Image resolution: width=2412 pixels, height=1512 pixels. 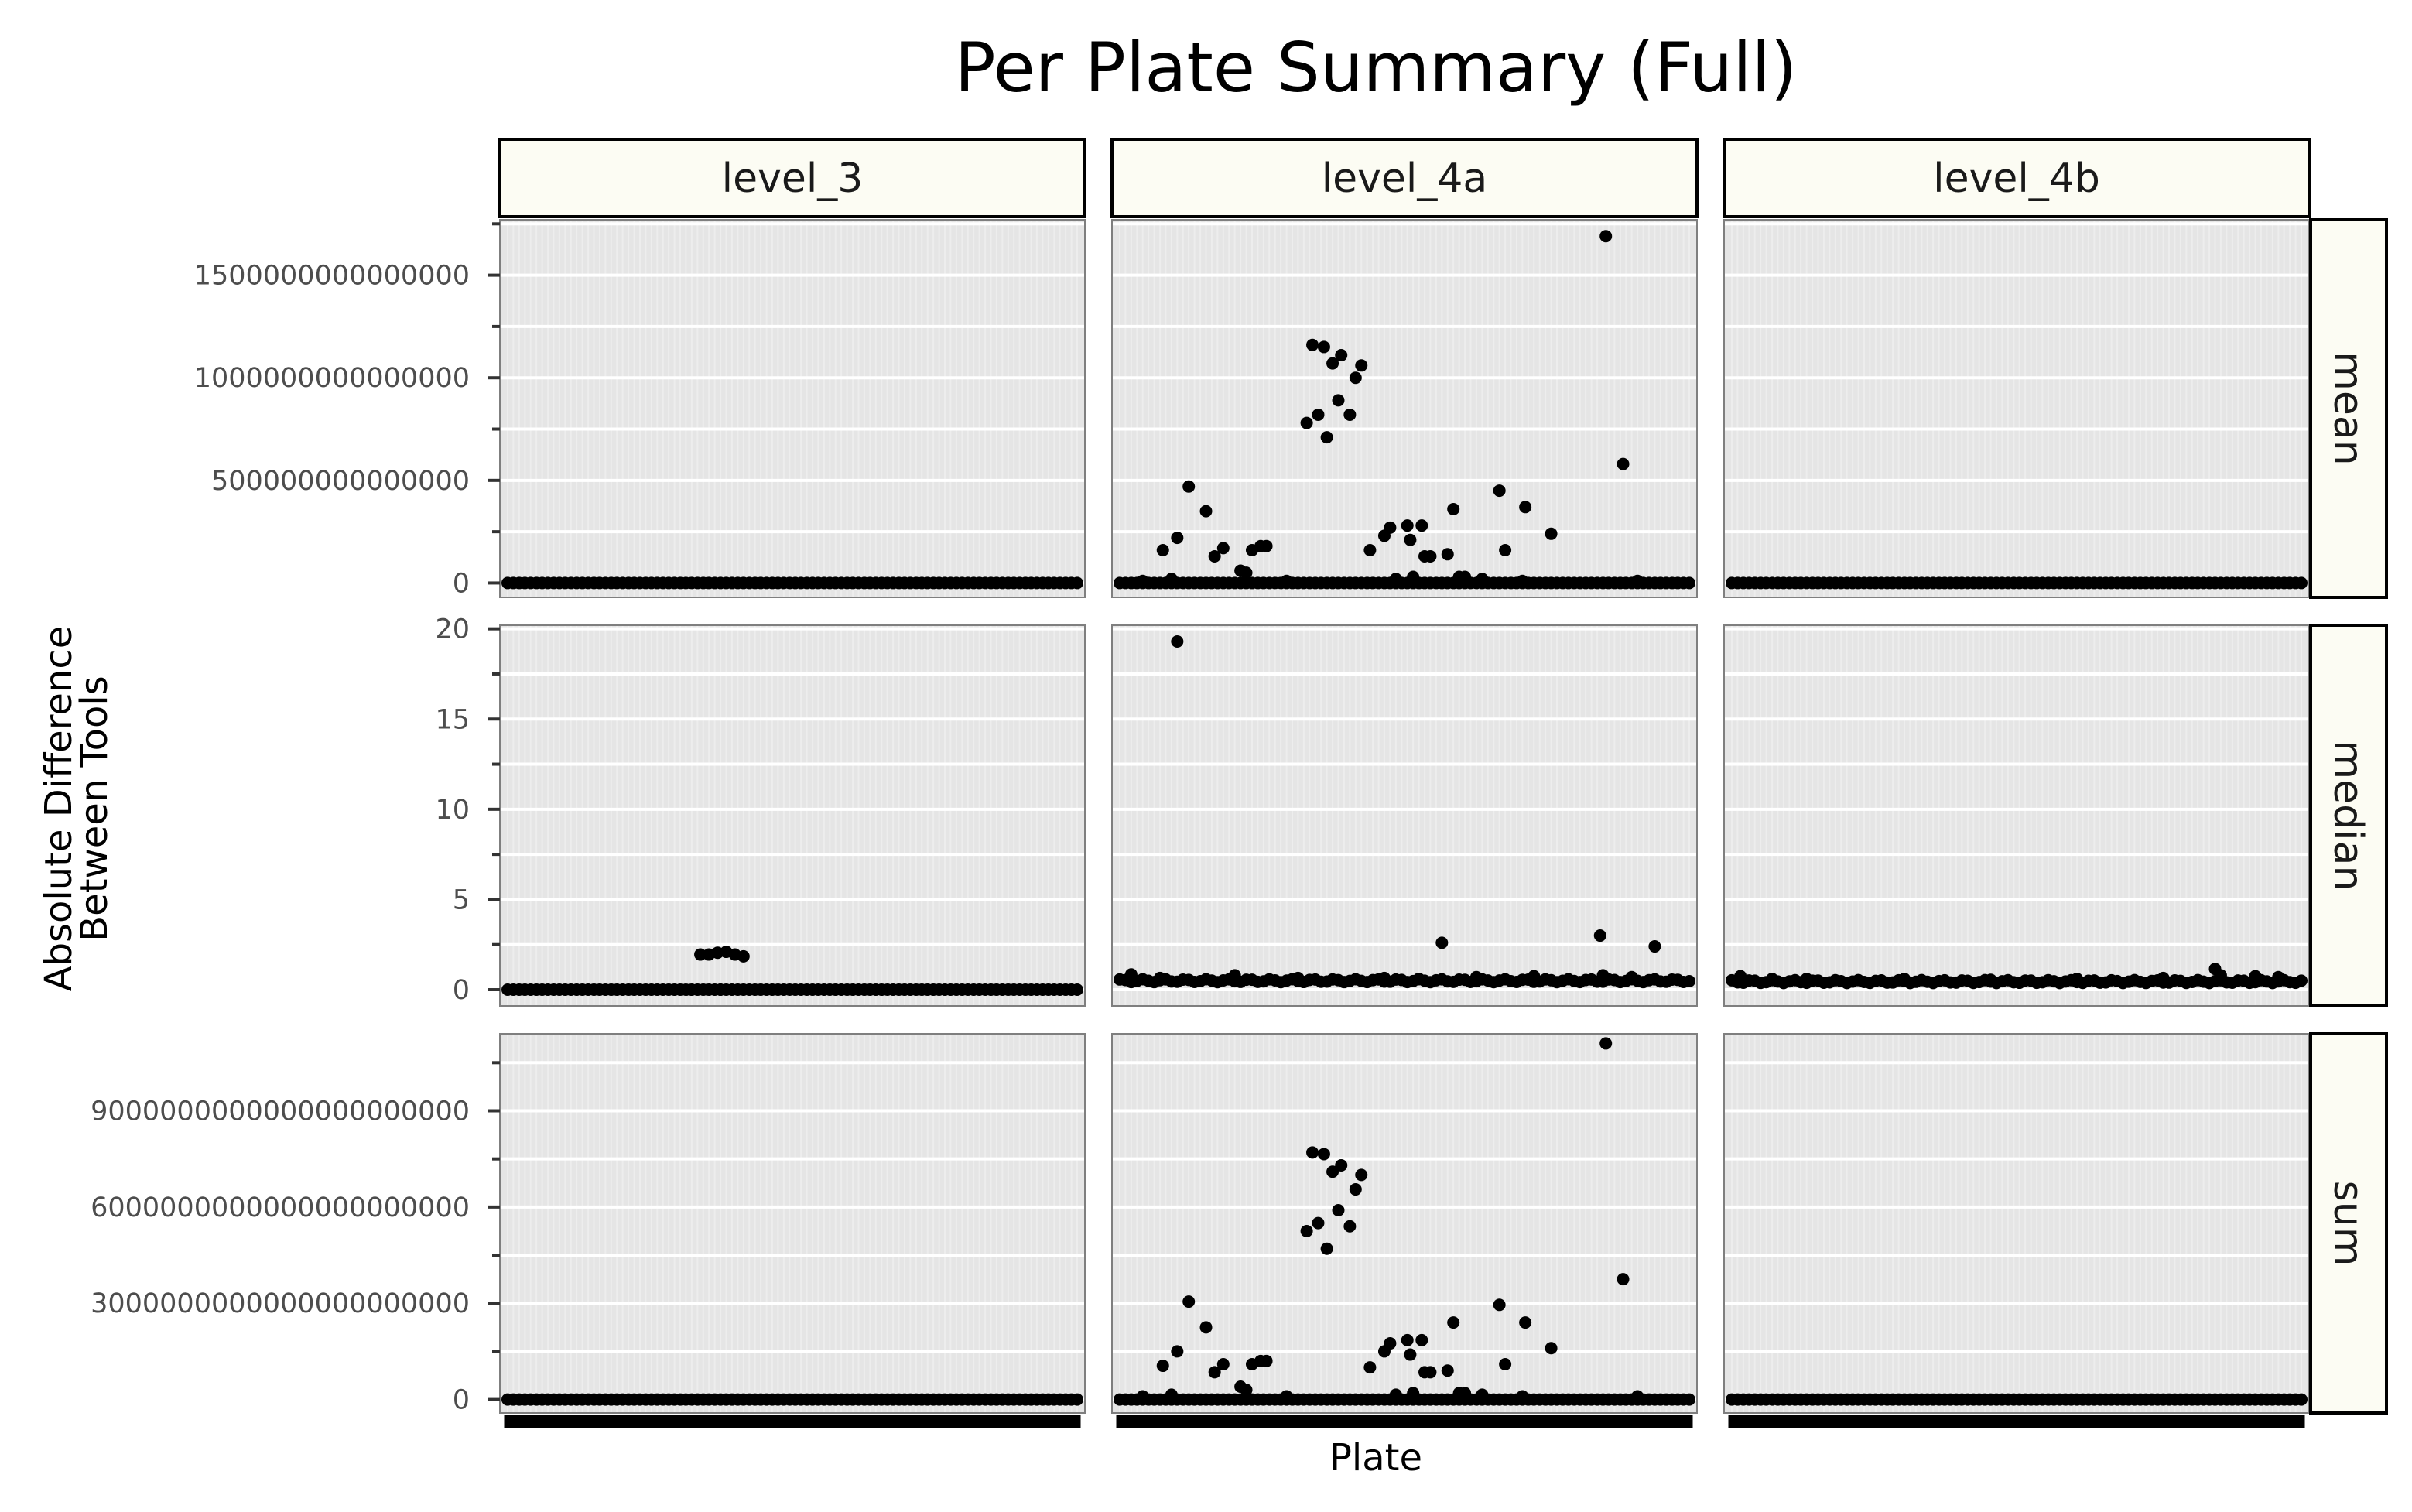 I want to click on column-strip-level_4b, so click(x=2017, y=178).